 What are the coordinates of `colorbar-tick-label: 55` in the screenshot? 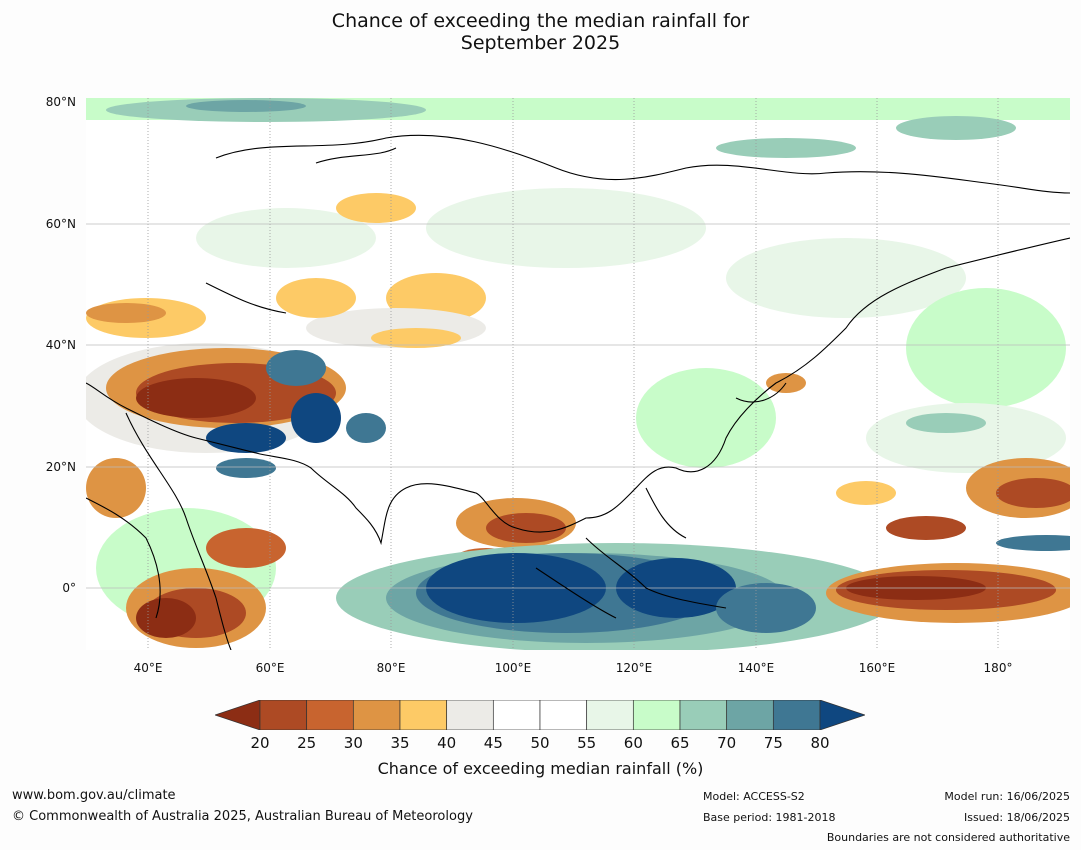 It's located at (587, 743).